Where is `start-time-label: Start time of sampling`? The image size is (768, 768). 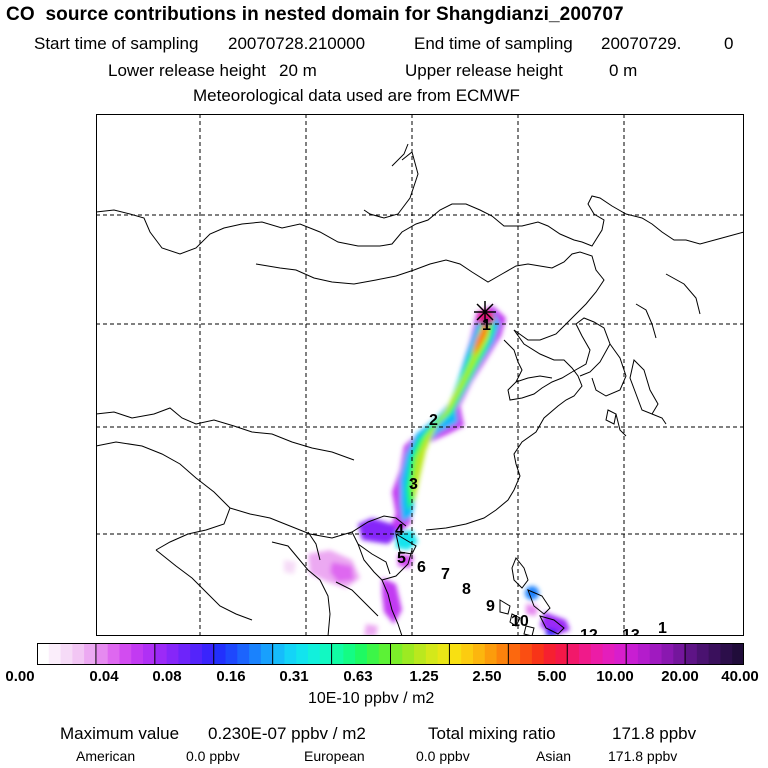 start-time-label: Start time of sampling is located at coordinates (116, 43).